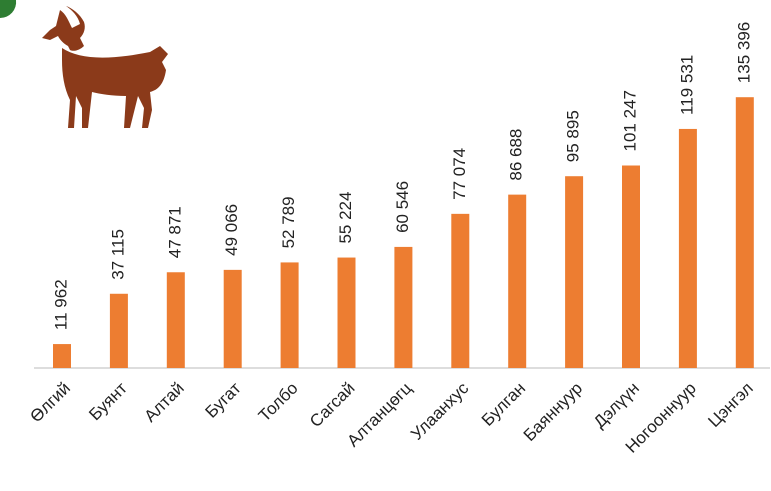  What do you see at coordinates (516, 155) in the screenshot?
I see `value-label: 86 688` at bounding box center [516, 155].